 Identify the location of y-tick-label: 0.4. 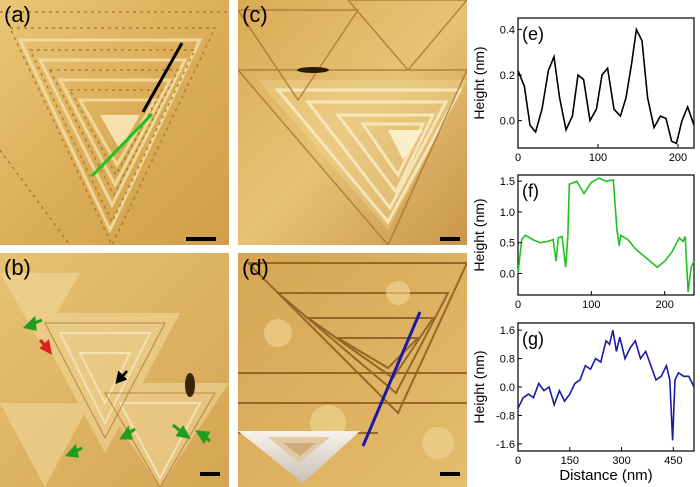
(507, 30).